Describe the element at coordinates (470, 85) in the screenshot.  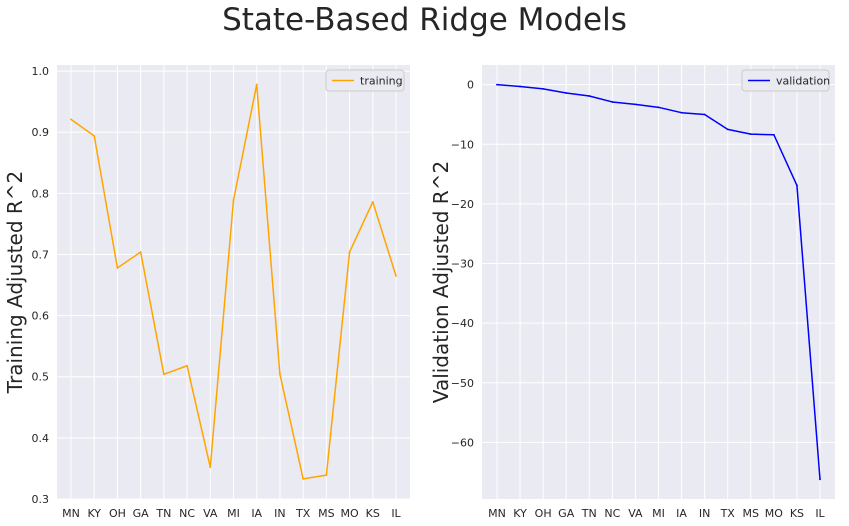
I see `y-tick-label: 0` at that location.